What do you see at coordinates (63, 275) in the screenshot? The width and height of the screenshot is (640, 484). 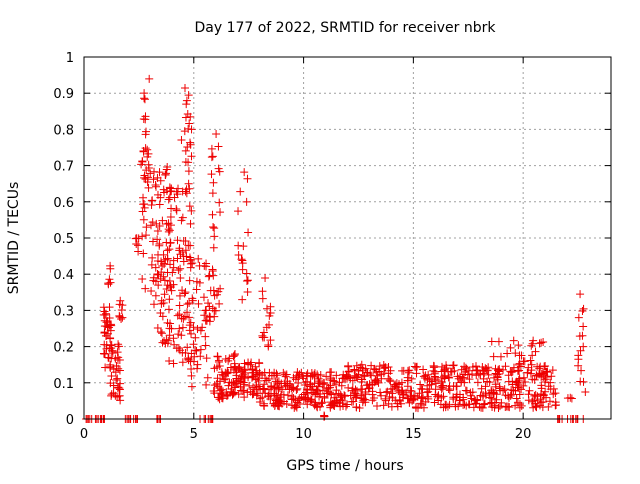 I see `y-tick-label: 0.4` at bounding box center [63, 275].